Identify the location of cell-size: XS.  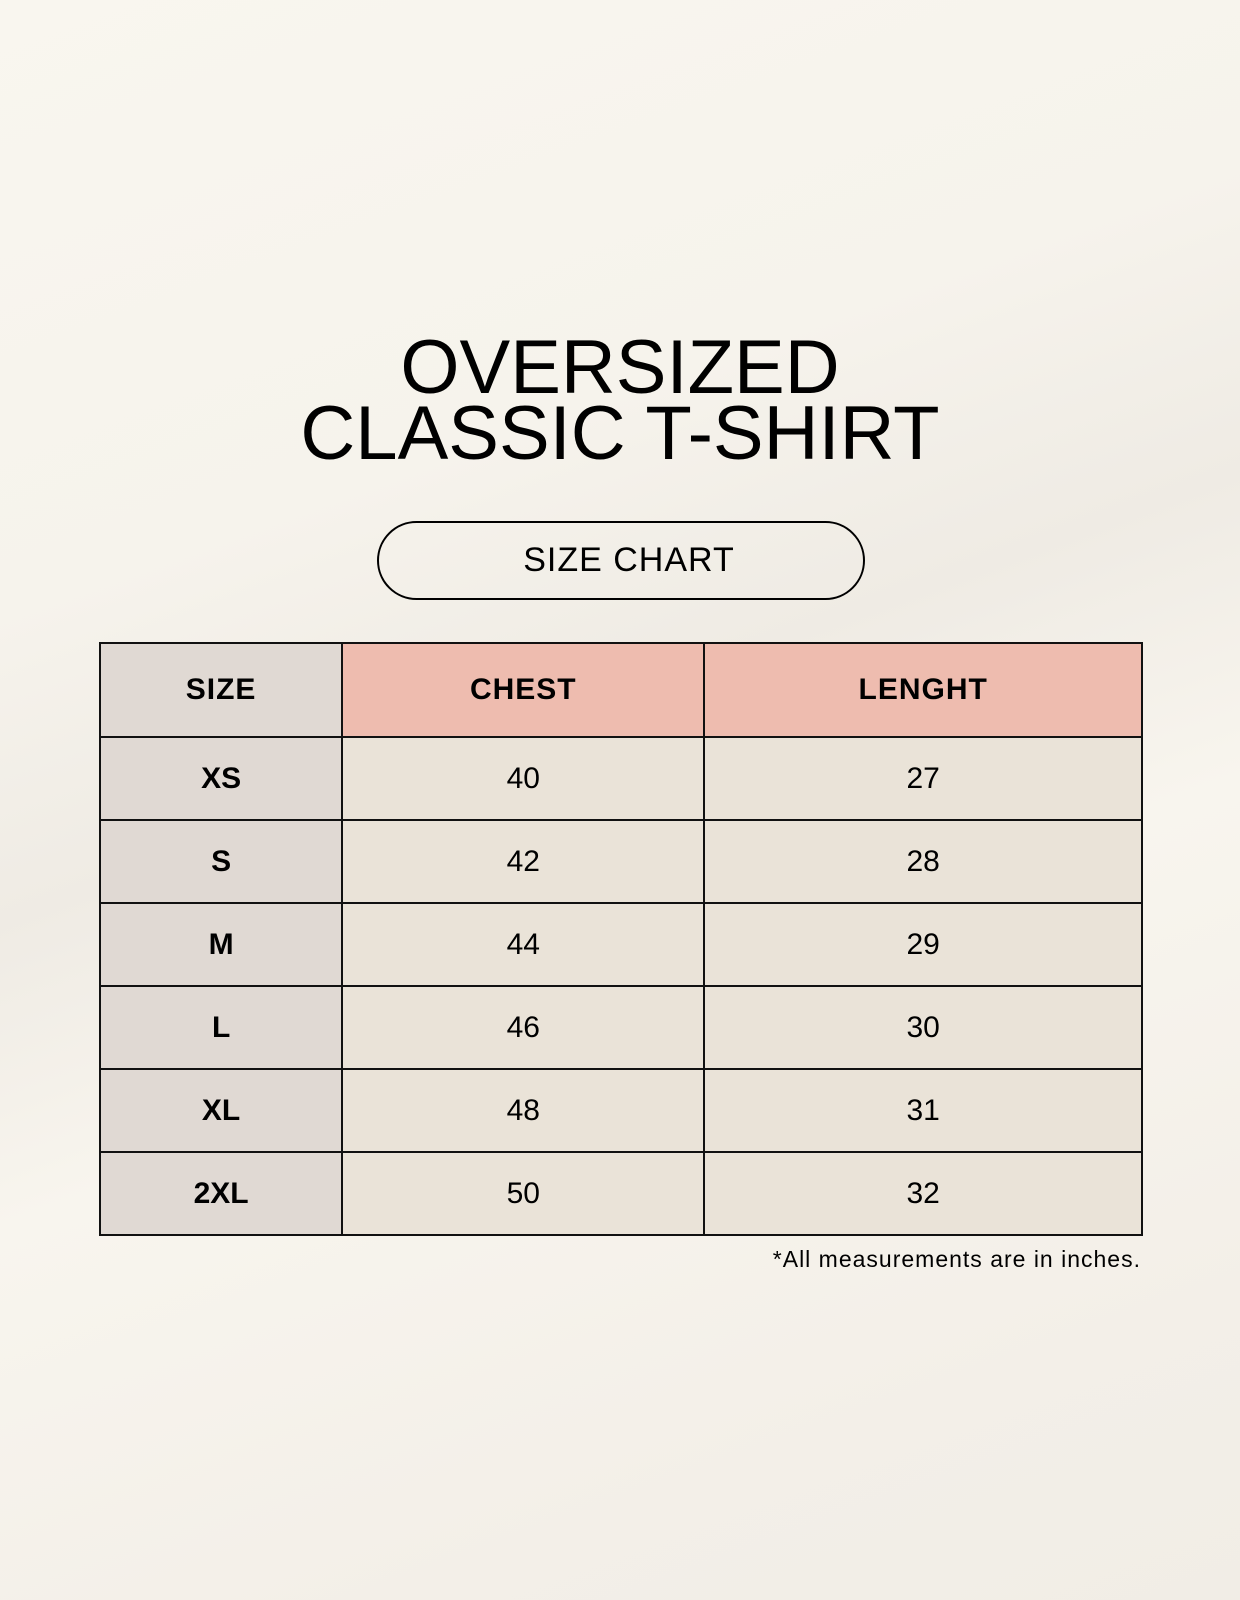
(221, 778).